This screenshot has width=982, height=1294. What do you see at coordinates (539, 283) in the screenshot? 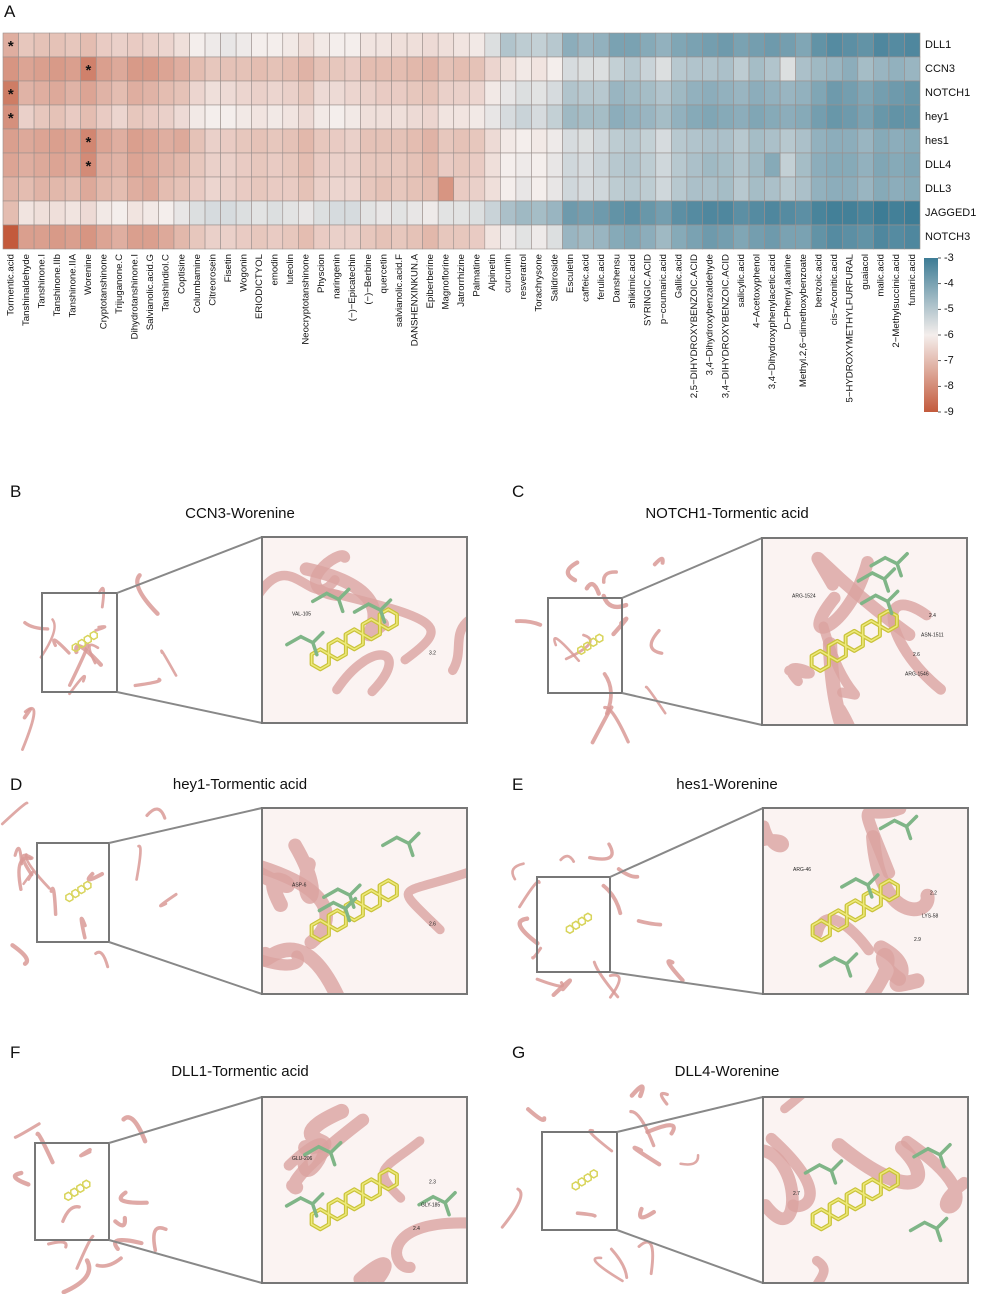
I see `column-label: Torachrysone` at bounding box center [539, 283].